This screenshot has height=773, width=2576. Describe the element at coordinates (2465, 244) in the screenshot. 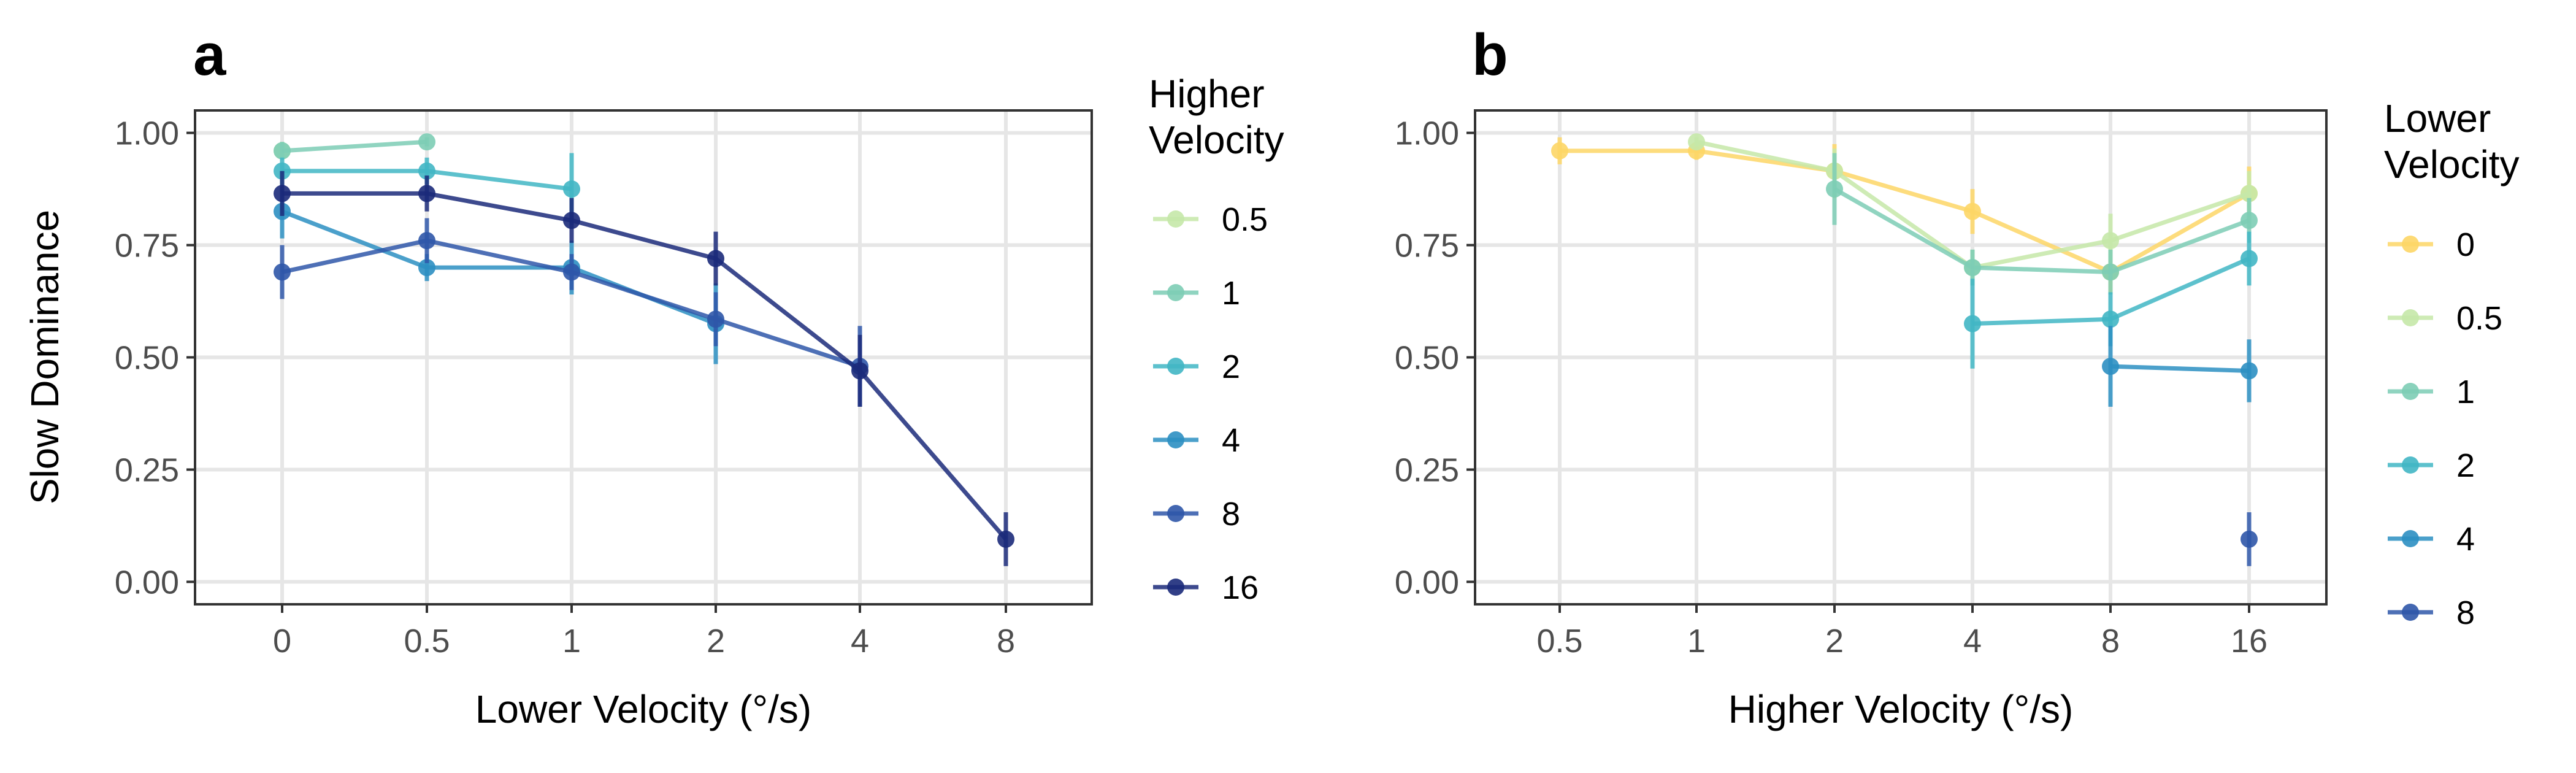

I see `legend-label: 0` at that location.